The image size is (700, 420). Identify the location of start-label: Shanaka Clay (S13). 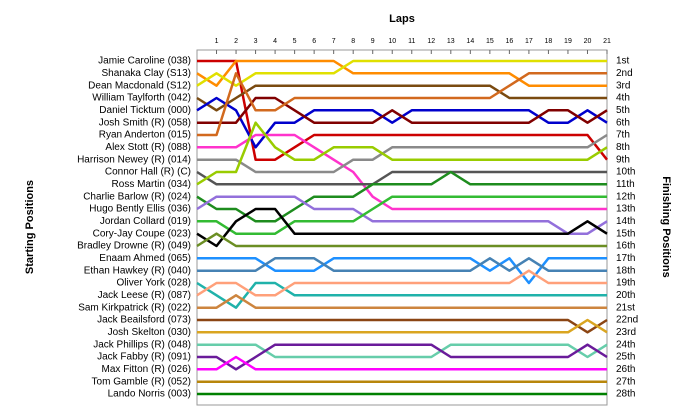
(147, 73).